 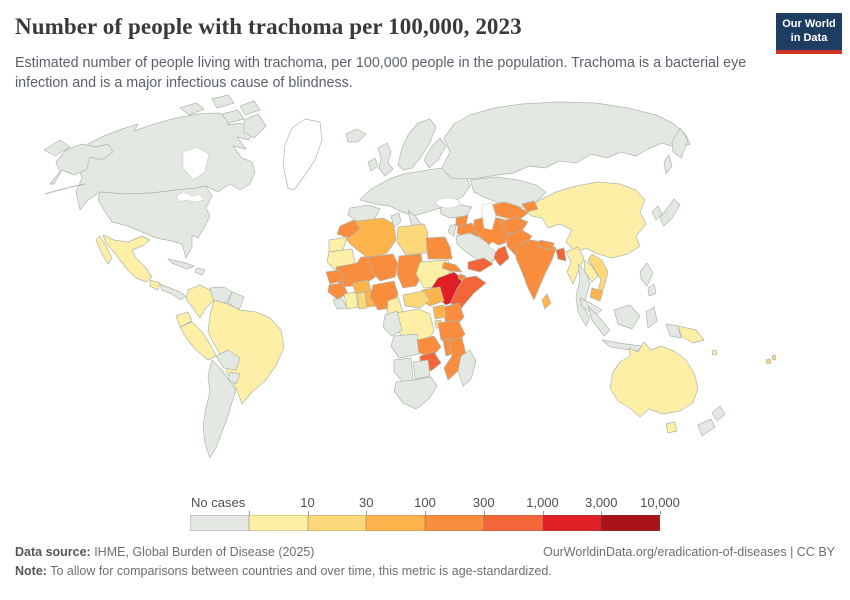 What do you see at coordinates (452, 267) in the screenshot?
I see `country-eritrea` at bounding box center [452, 267].